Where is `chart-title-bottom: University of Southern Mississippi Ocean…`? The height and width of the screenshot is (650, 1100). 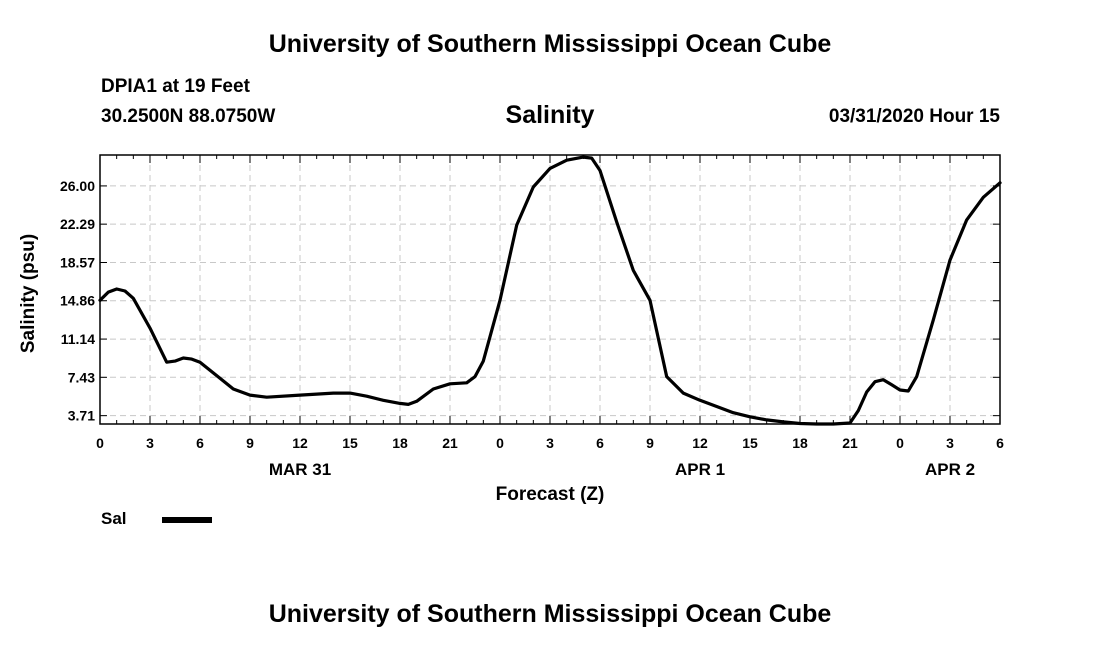
chart-title-bottom: University of Southern Mississippi Ocean… is located at coordinates (550, 614).